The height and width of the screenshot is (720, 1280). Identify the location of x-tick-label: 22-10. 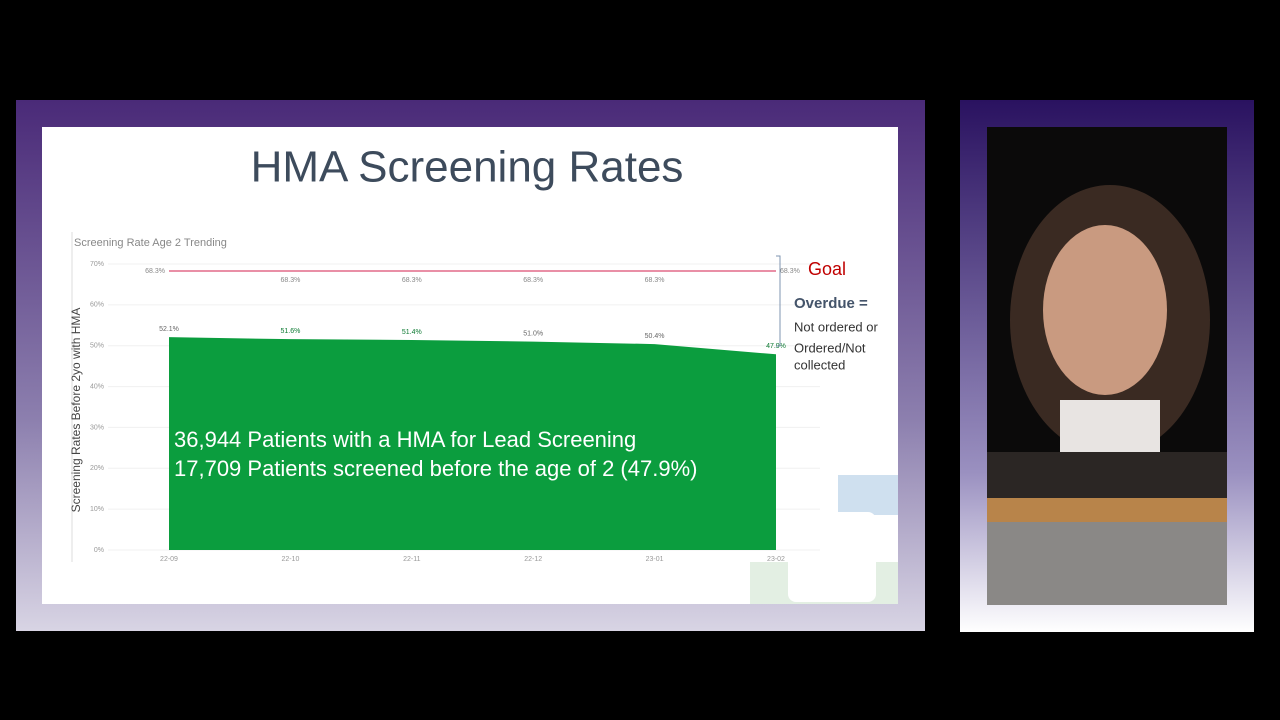
(290, 559).